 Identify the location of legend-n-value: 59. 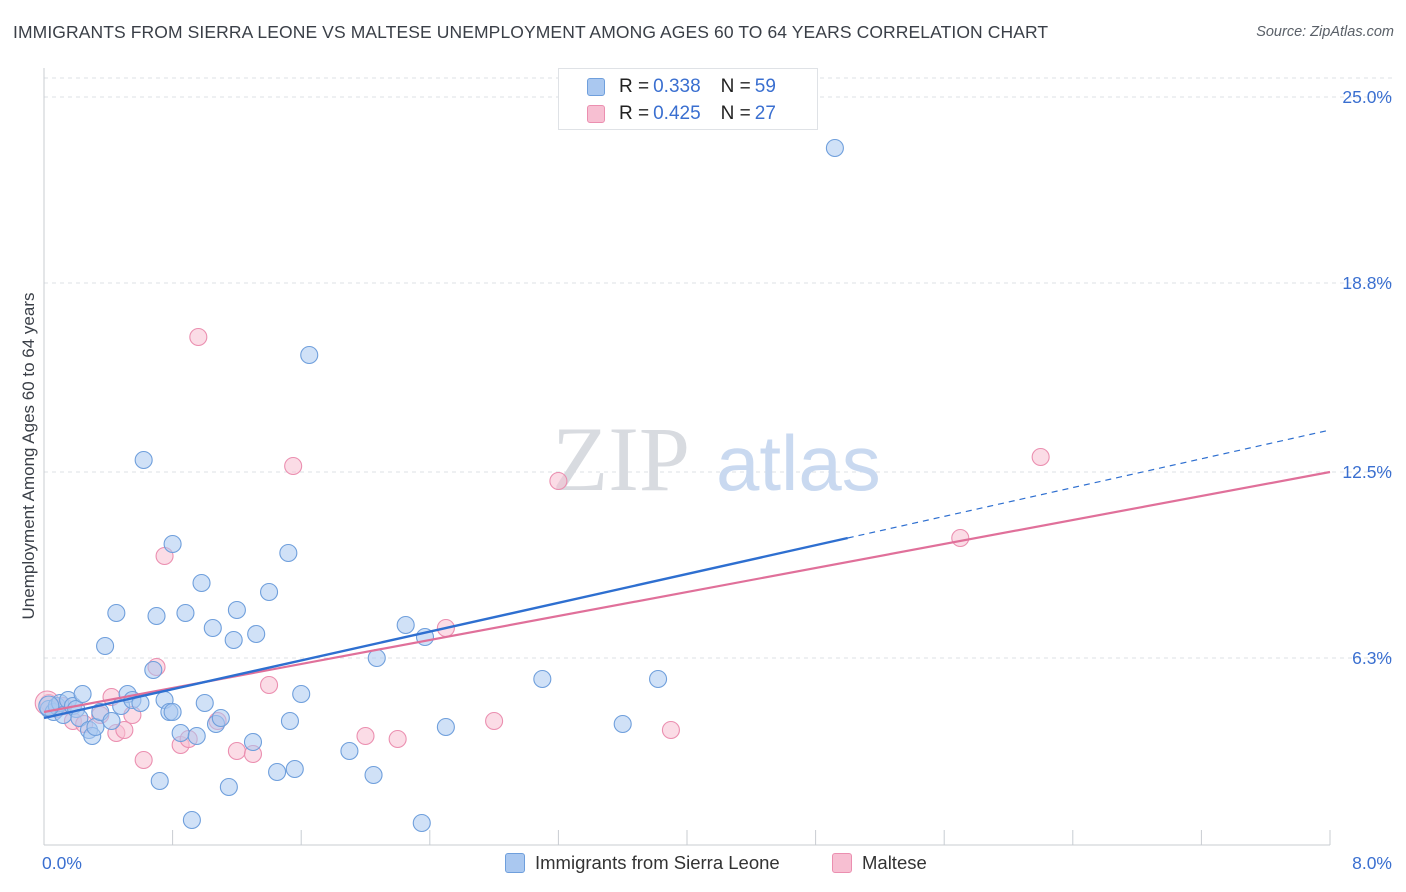
(765, 86).